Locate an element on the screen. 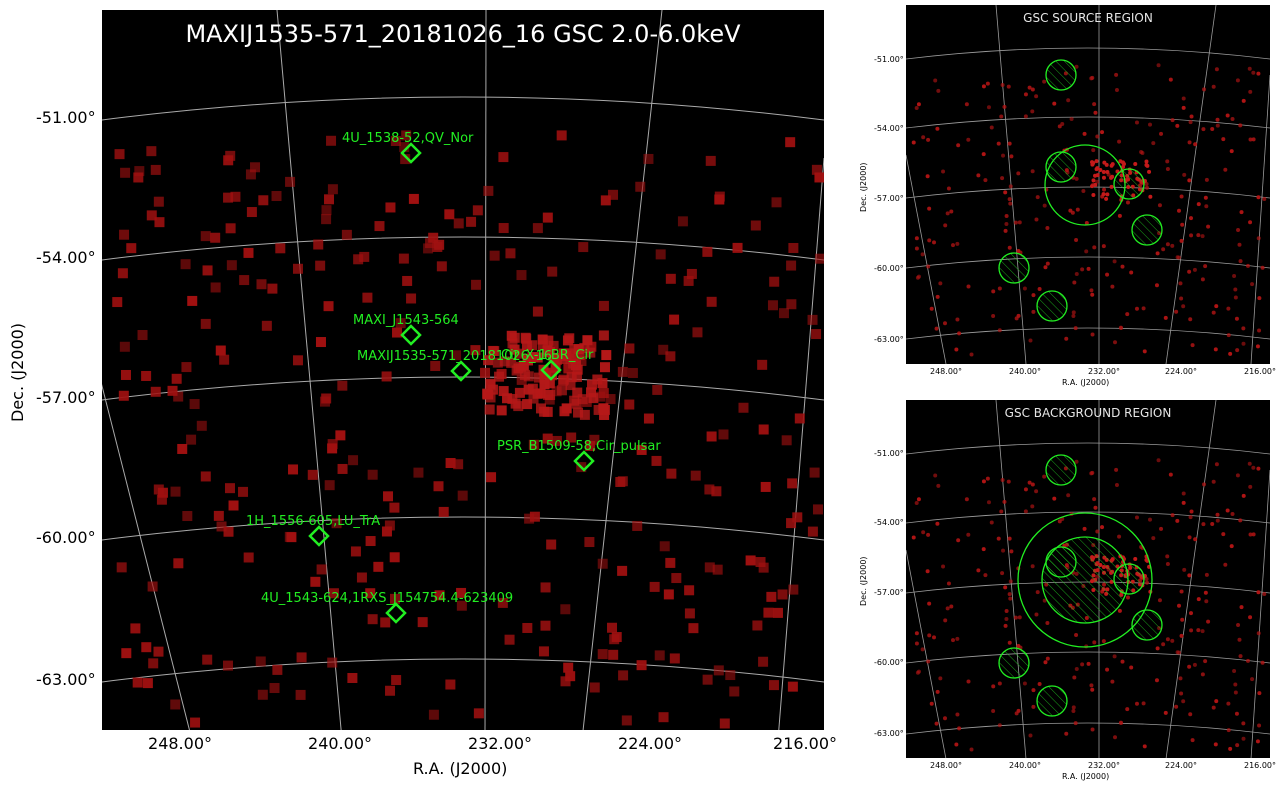 Image resolution: width=1283 pixels, height=788 pixels. background-outer-circle is located at coordinates (1085, 580).